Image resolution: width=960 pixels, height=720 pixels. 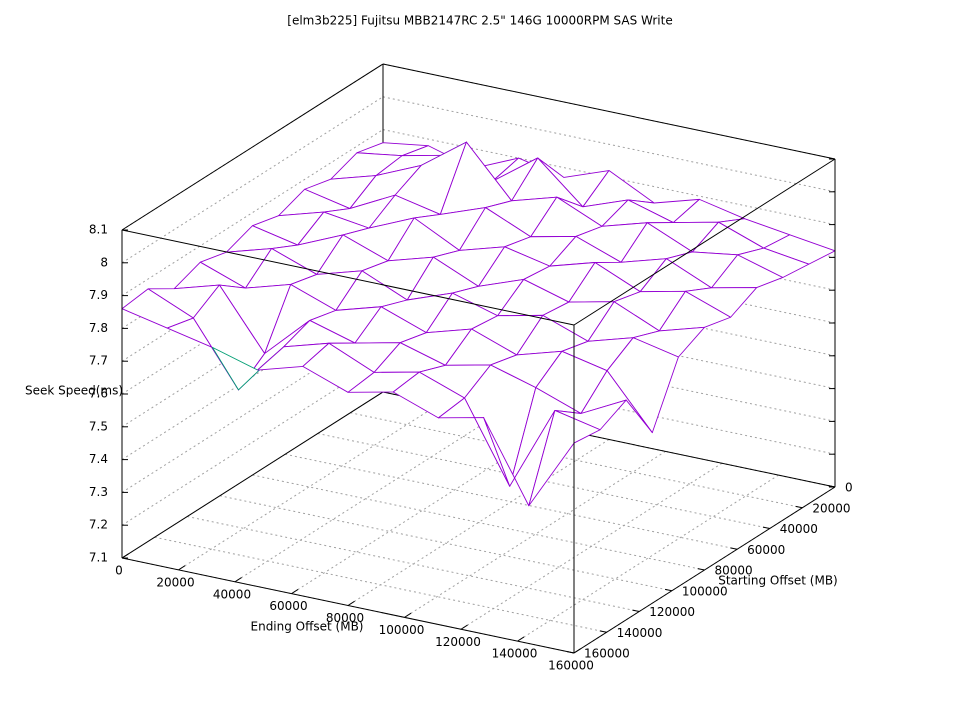 What do you see at coordinates (98, 426) in the screenshot?
I see `z-tick-label: 7.5` at bounding box center [98, 426].